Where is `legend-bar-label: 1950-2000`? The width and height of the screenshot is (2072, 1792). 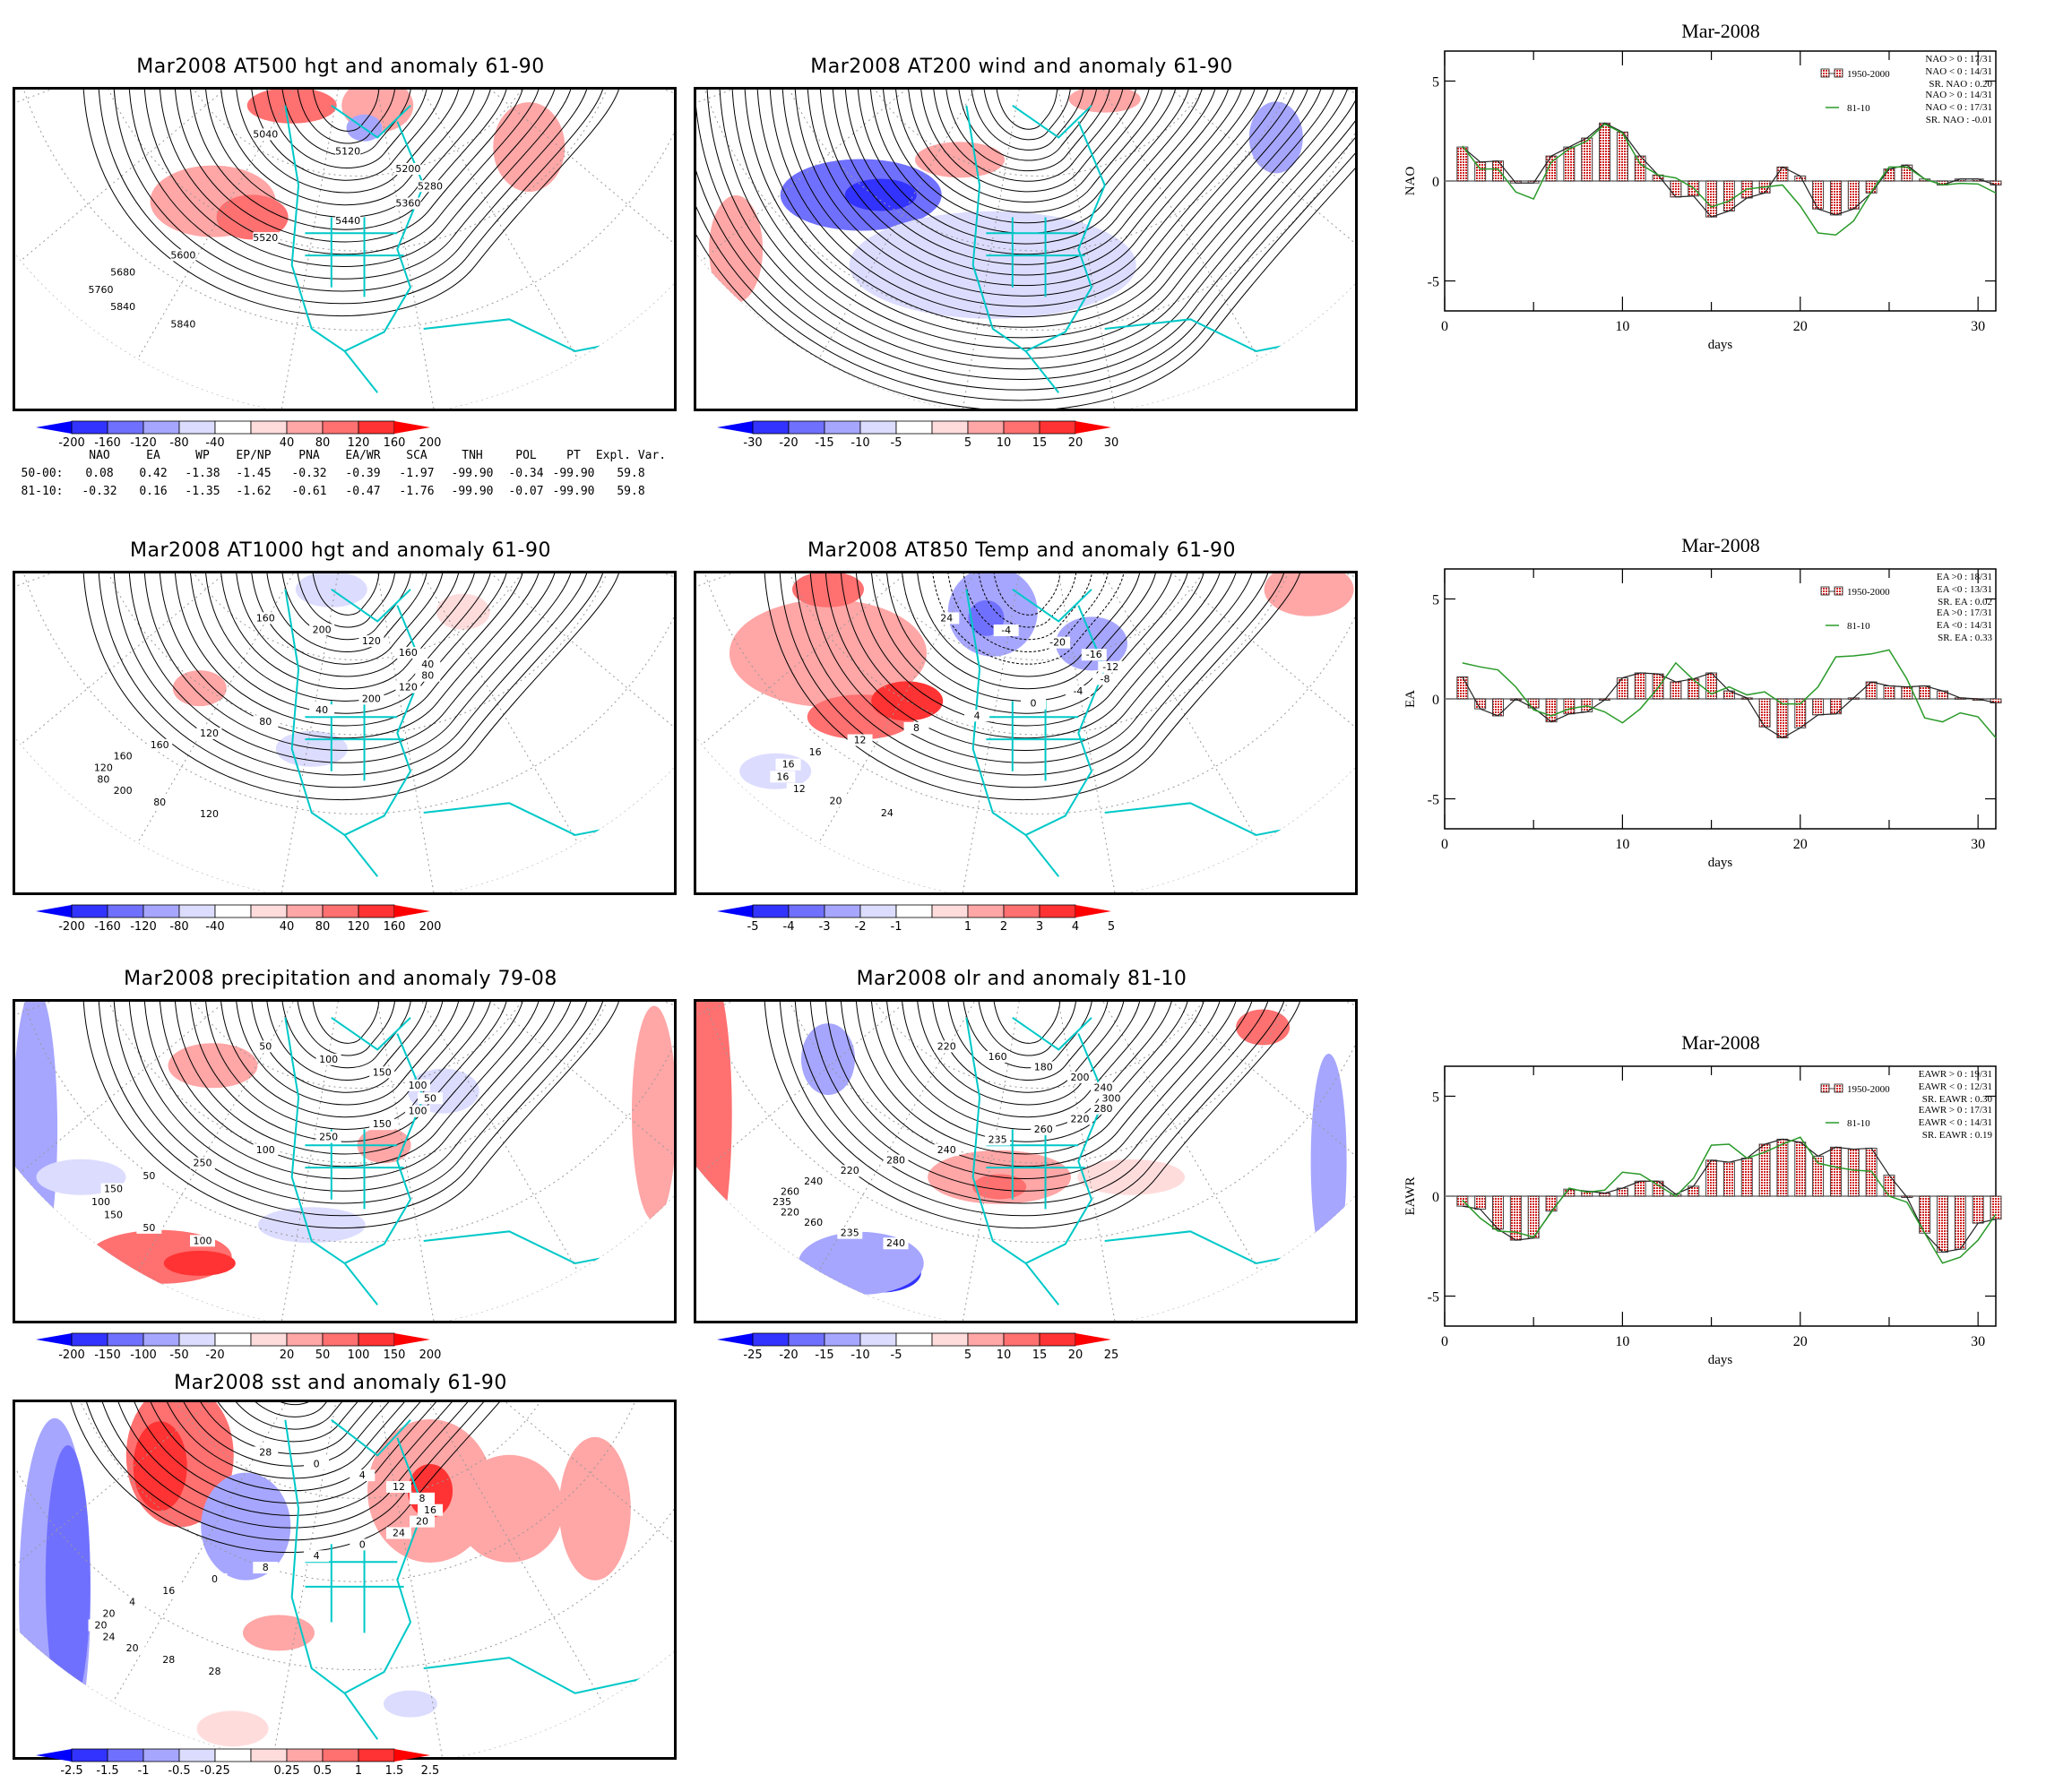
legend-bar-label: 1950-2000 is located at coordinates (1868, 592).